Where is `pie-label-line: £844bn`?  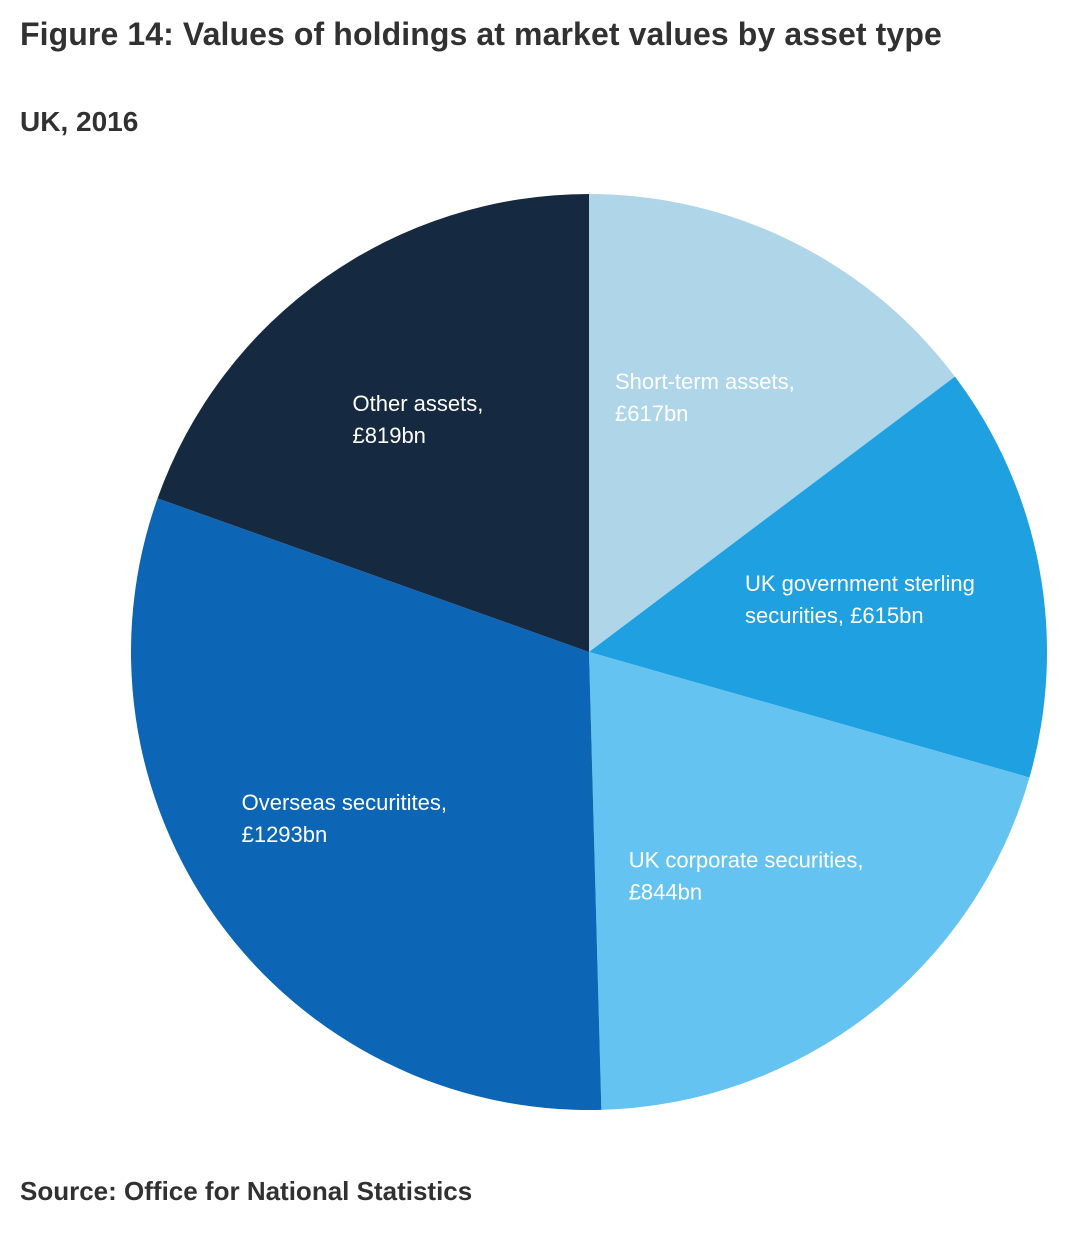
pie-label-line: £844bn is located at coordinates (665, 891).